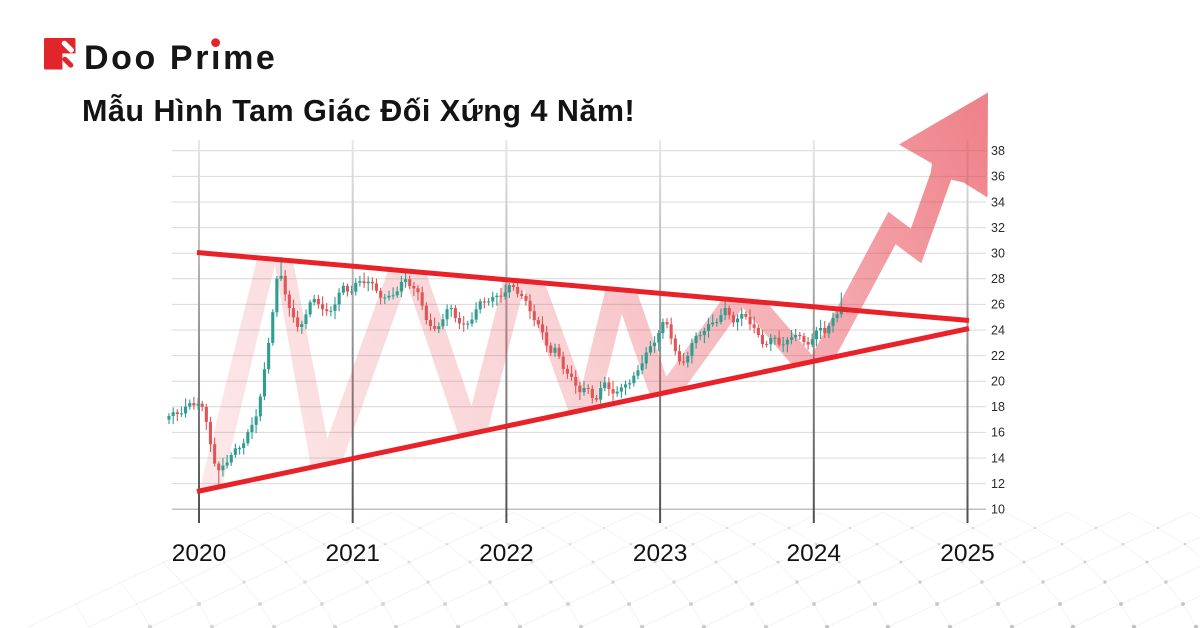  I want to click on svg-text: 2022, so click(506, 553).